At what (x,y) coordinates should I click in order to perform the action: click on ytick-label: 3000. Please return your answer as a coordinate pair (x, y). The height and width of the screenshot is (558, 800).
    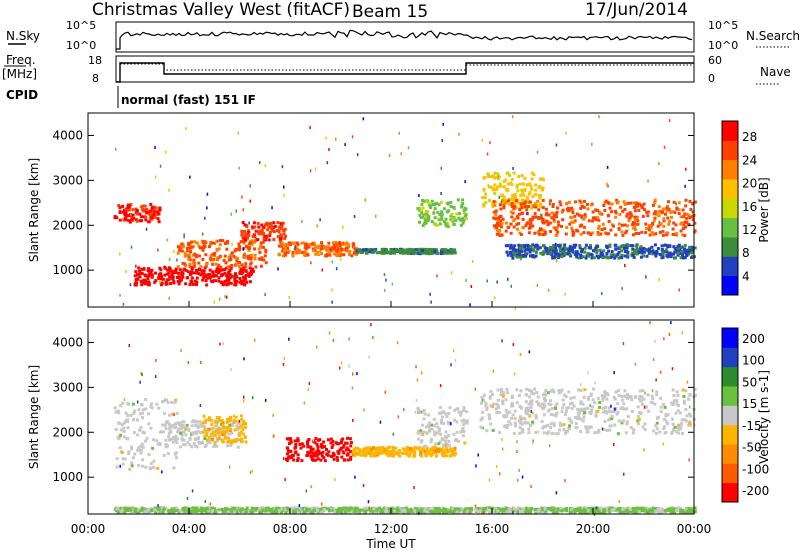
    Looking at the image, I should click on (67, 180).